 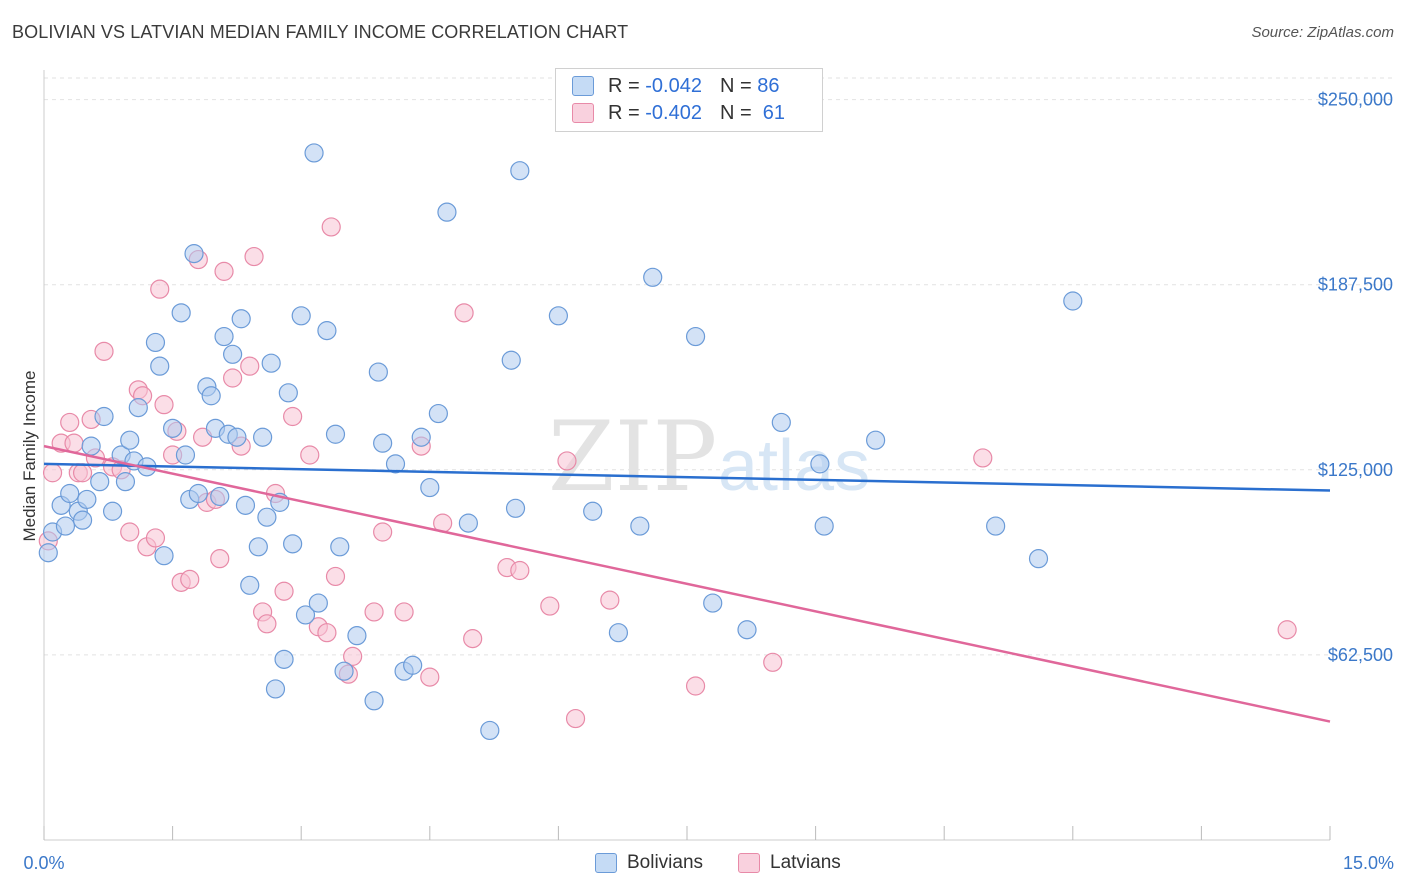 I want to click on y-tick-labels: $62,500 $125,000 $187,500 $250,000, so click(x=1355, y=377).